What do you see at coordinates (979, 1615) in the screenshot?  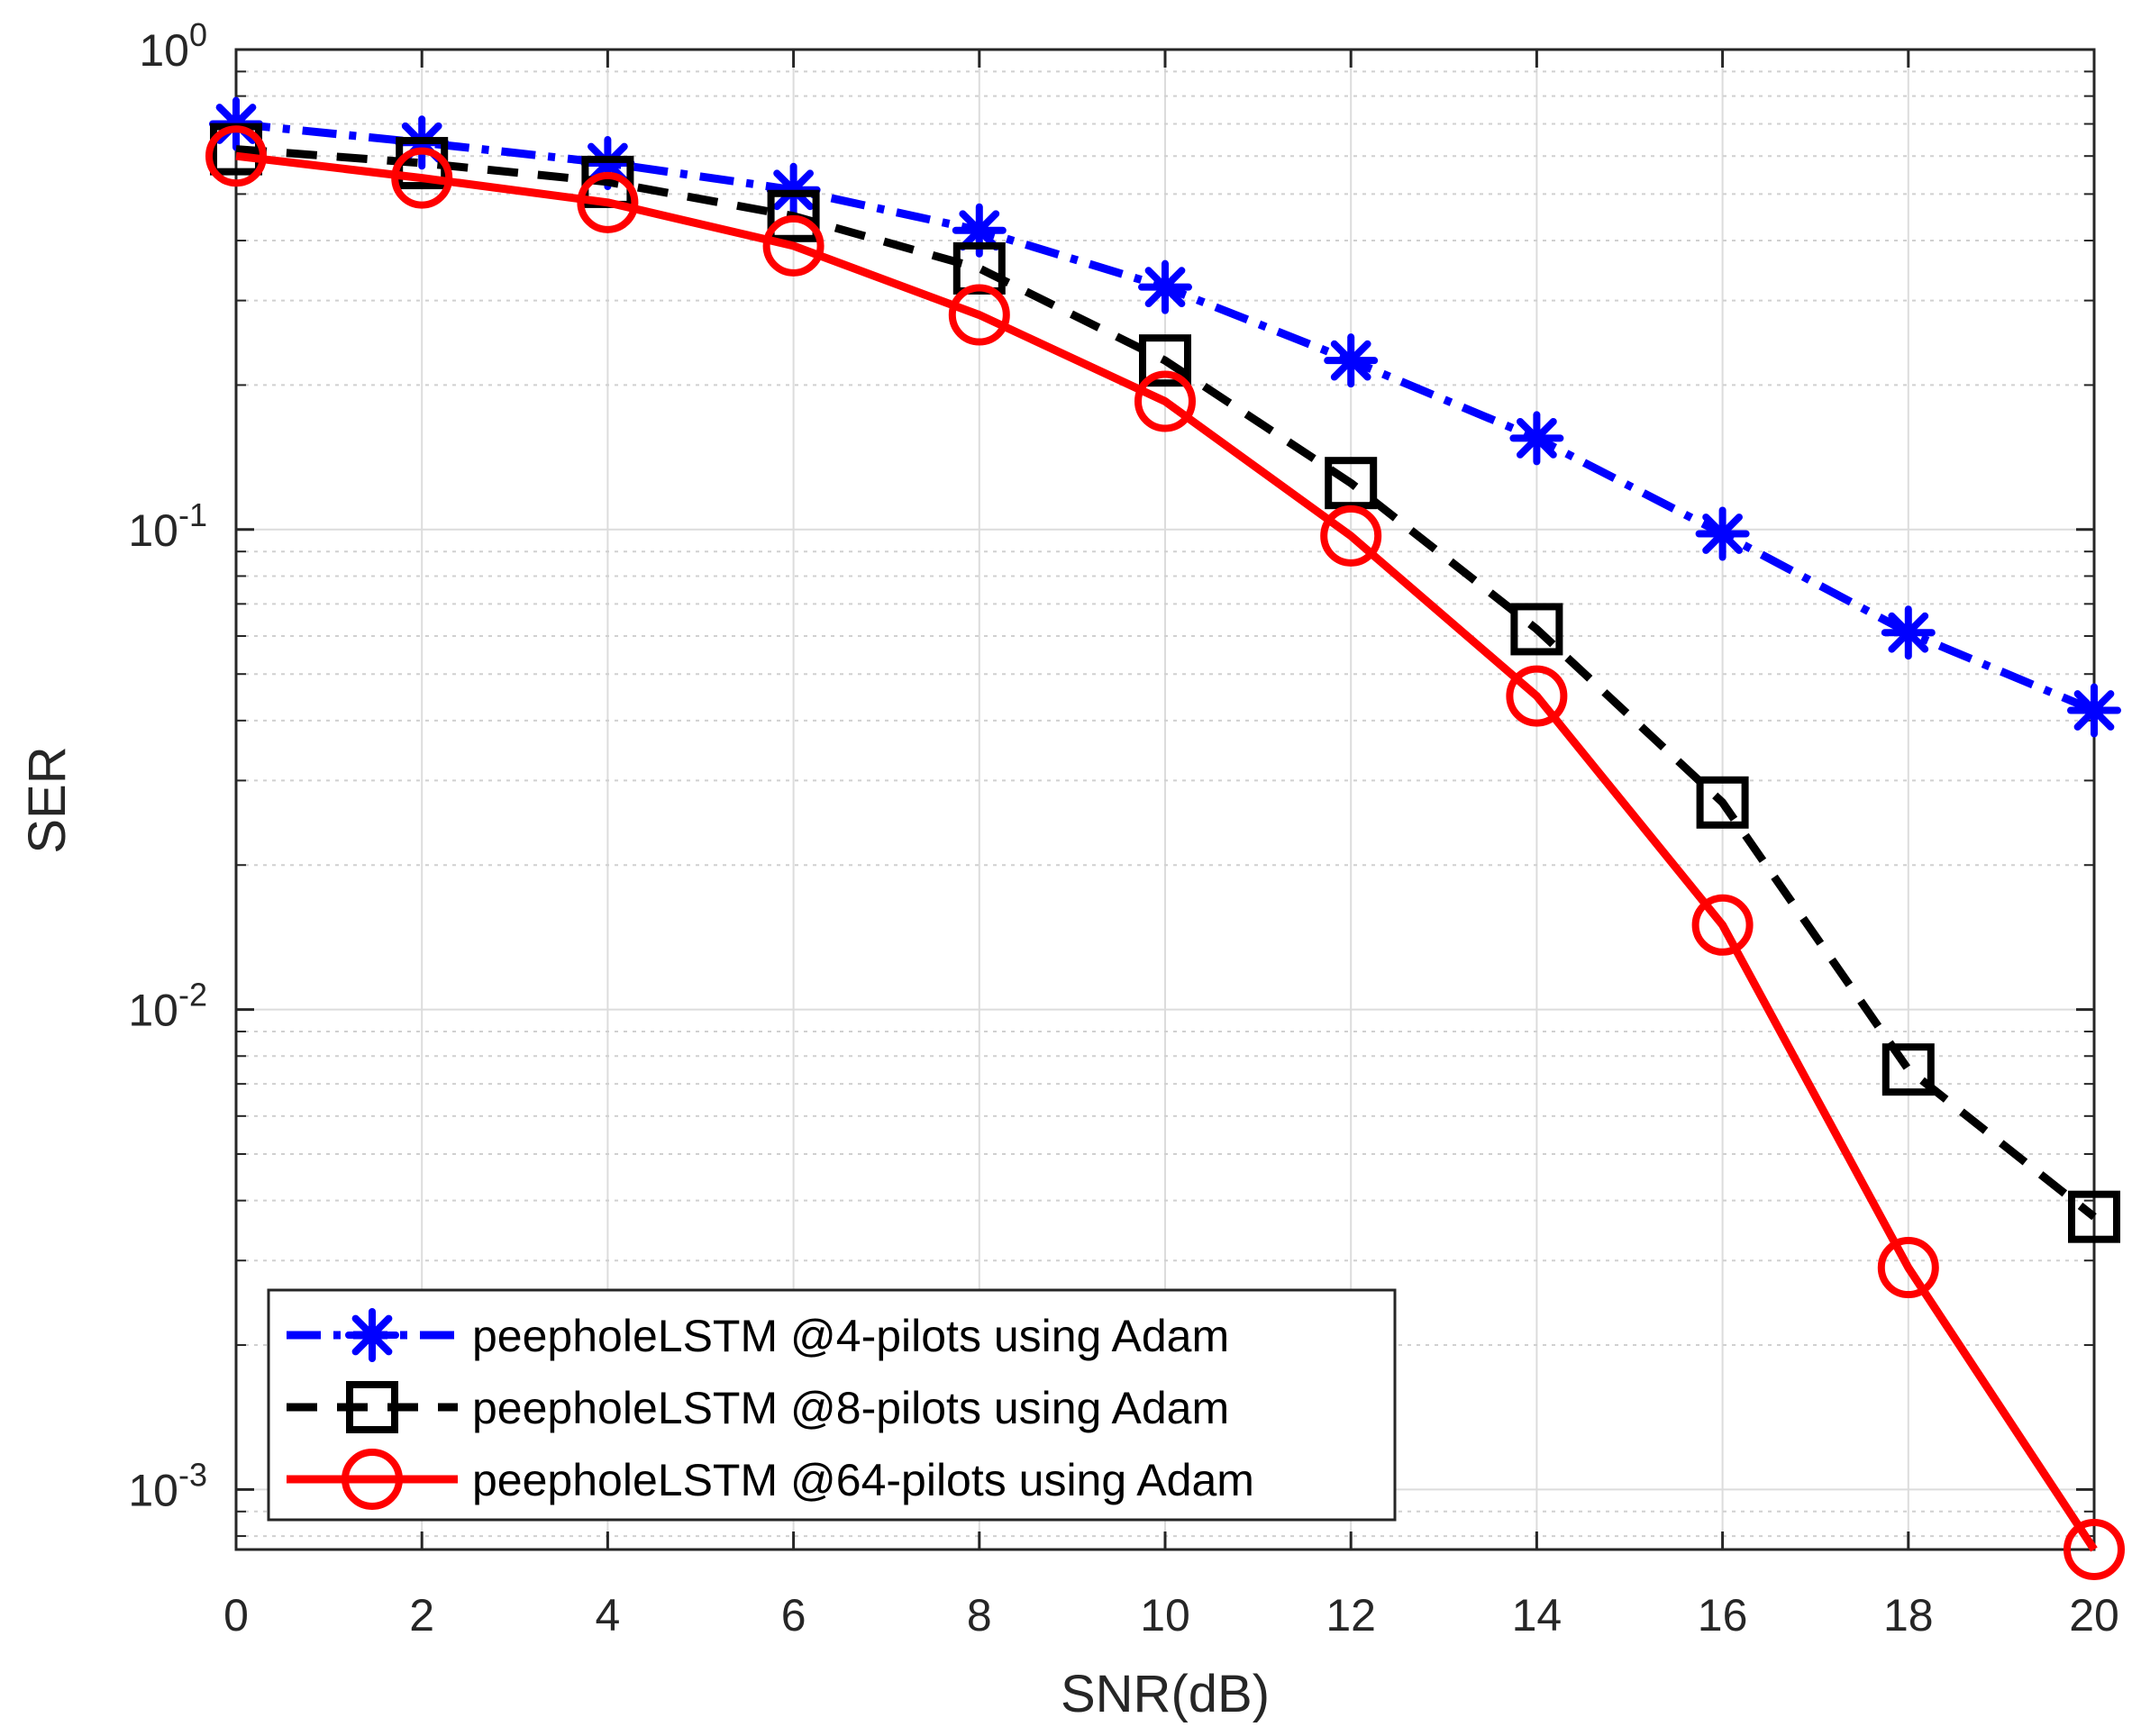 I see `x-tick-label: 8` at bounding box center [979, 1615].